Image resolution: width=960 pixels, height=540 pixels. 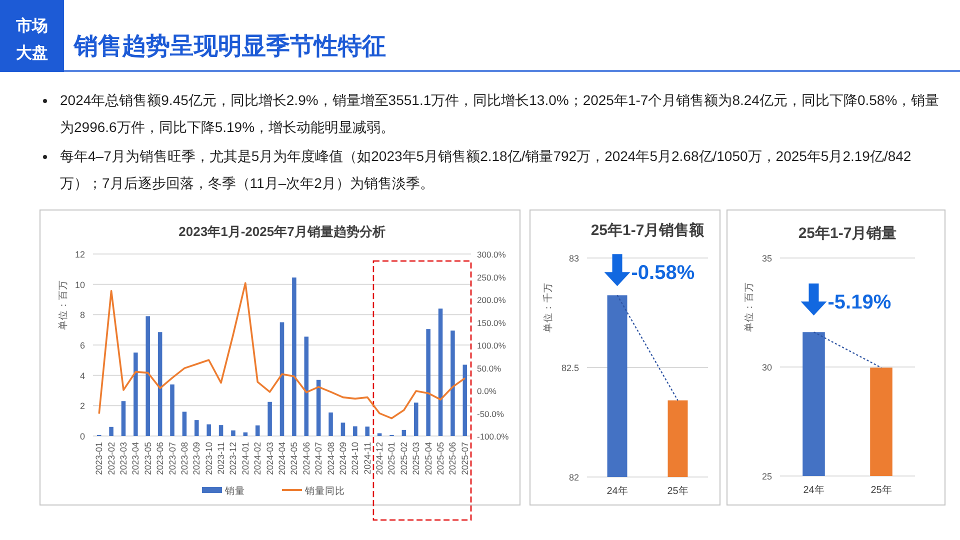 What do you see at coordinates (493, 437) in the screenshot?
I see `y2-tick-label: -100.0%` at bounding box center [493, 437].